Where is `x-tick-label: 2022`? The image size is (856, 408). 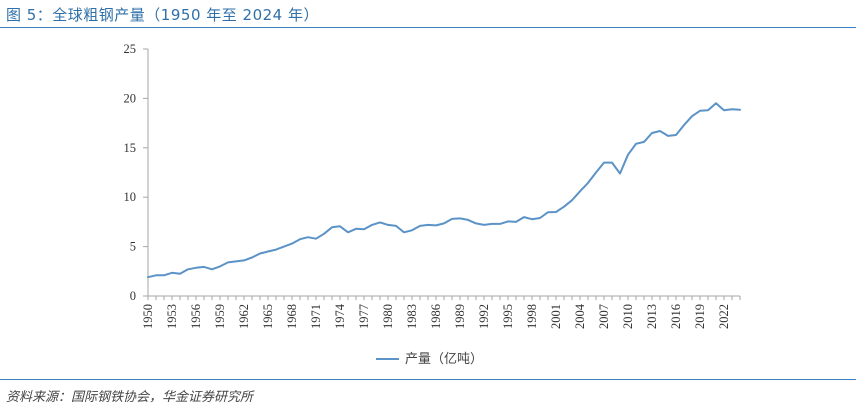
x-tick-label: 2022 is located at coordinates (724, 316).